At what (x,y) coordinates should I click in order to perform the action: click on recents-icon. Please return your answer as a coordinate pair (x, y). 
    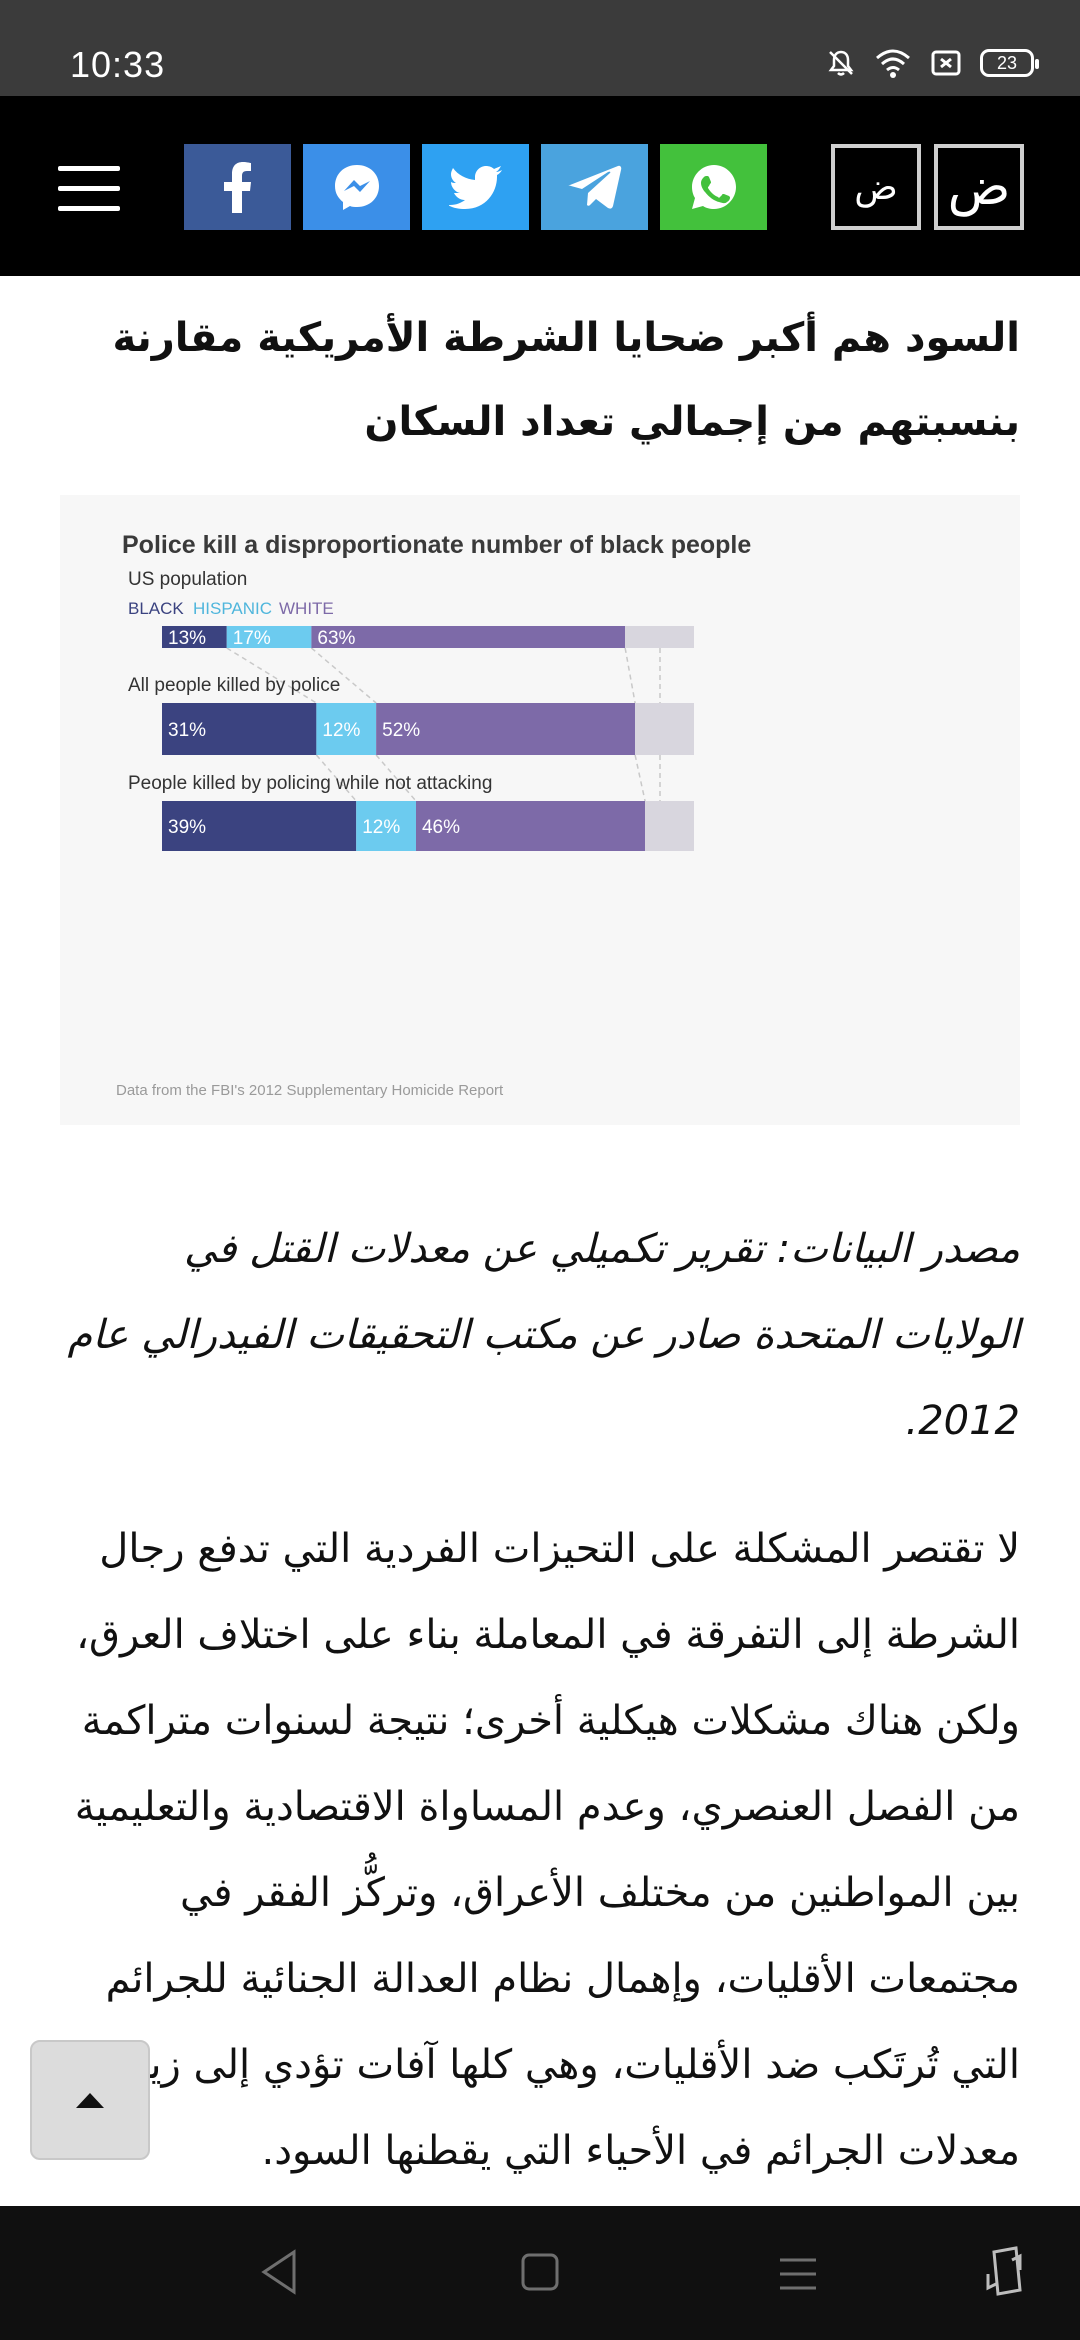
    Looking at the image, I should click on (798, 2274).